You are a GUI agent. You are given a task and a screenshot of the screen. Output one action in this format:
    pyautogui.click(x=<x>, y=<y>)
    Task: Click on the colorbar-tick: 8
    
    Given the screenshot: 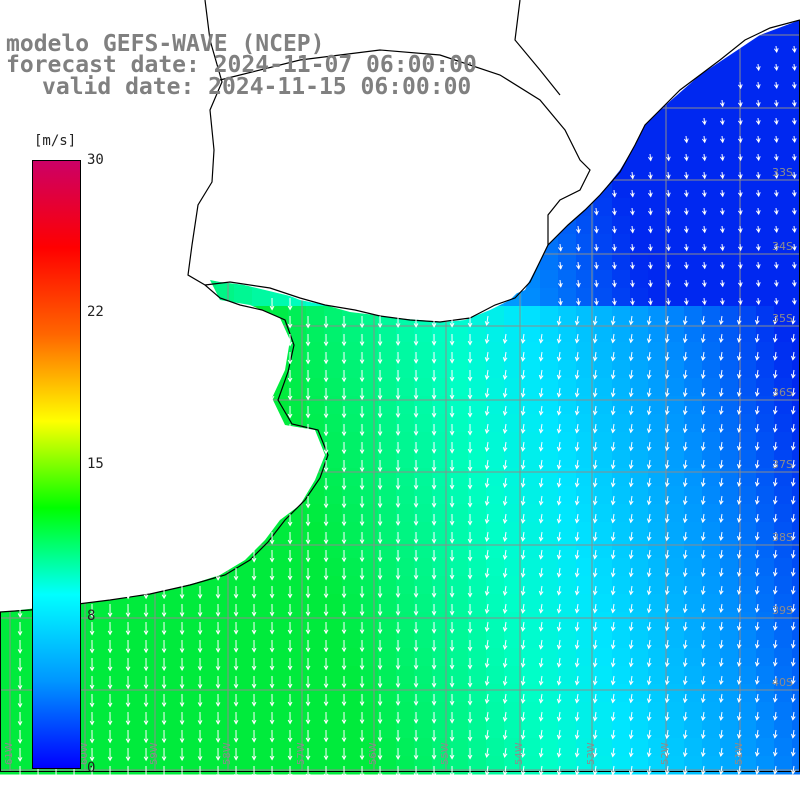 What is the action you would take?
    pyautogui.click(x=91, y=616)
    